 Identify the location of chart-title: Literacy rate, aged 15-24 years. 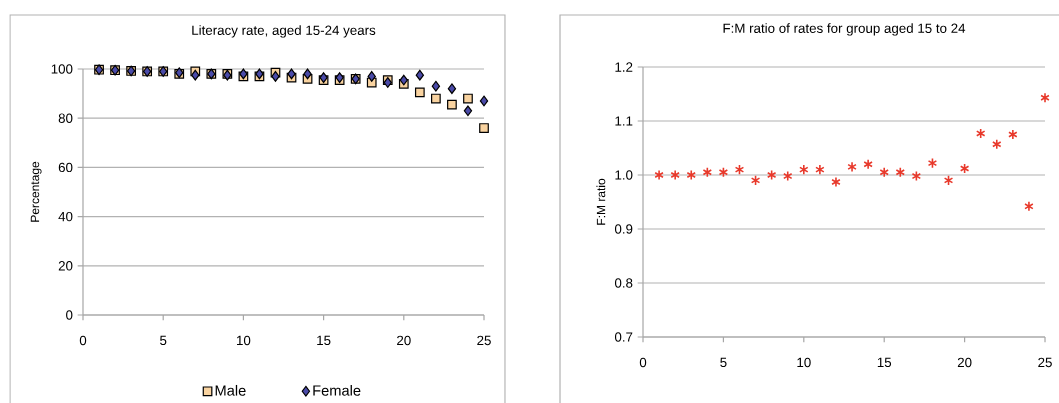
(284, 31).